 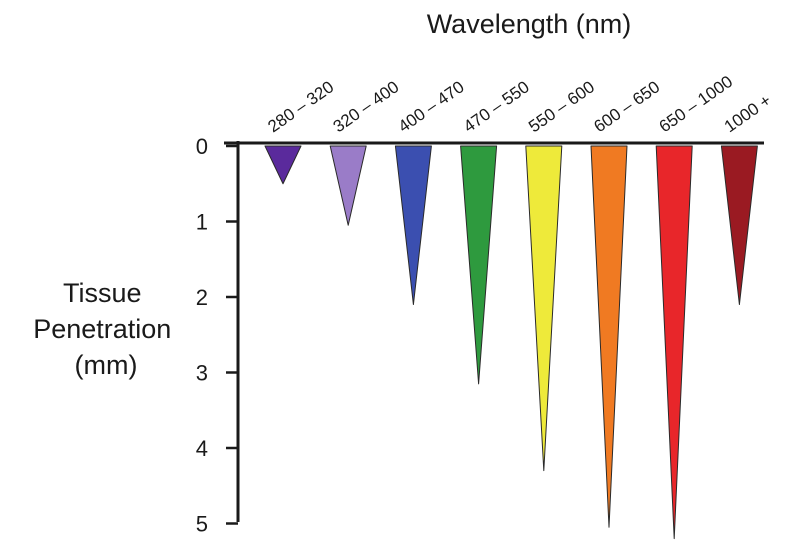 What do you see at coordinates (496, 106) in the screenshot?
I see `category-label-4: 470 – 550` at bounding box center [496, 106].